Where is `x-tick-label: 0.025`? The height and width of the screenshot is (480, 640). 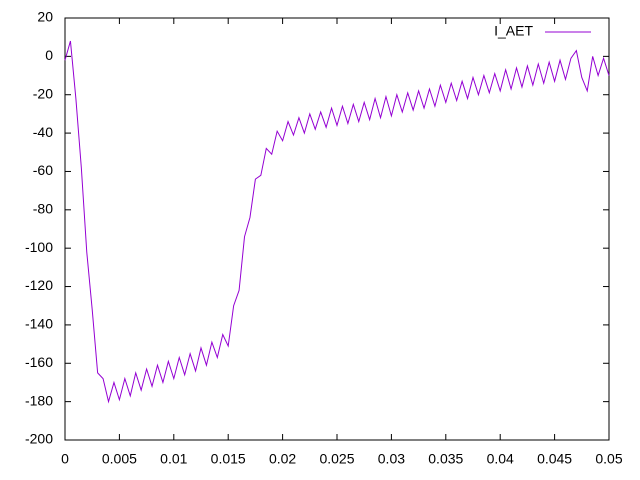 x-tick-label: 0.025 is located at coordinates (336, 459).